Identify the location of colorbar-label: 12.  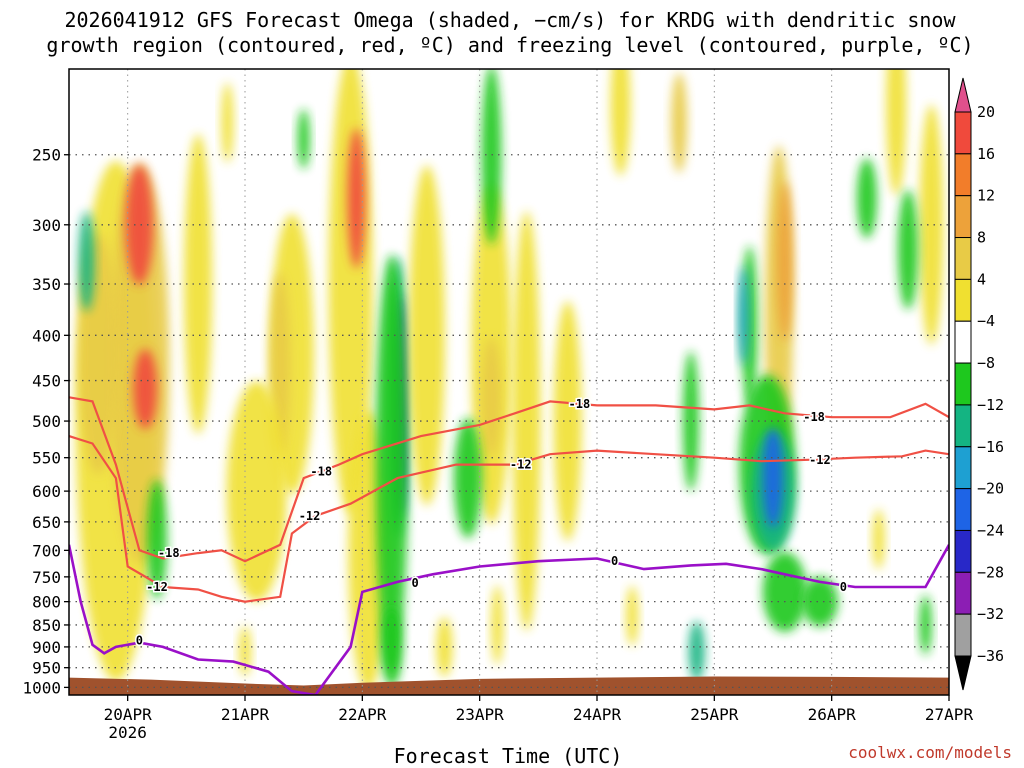
(986, 196).